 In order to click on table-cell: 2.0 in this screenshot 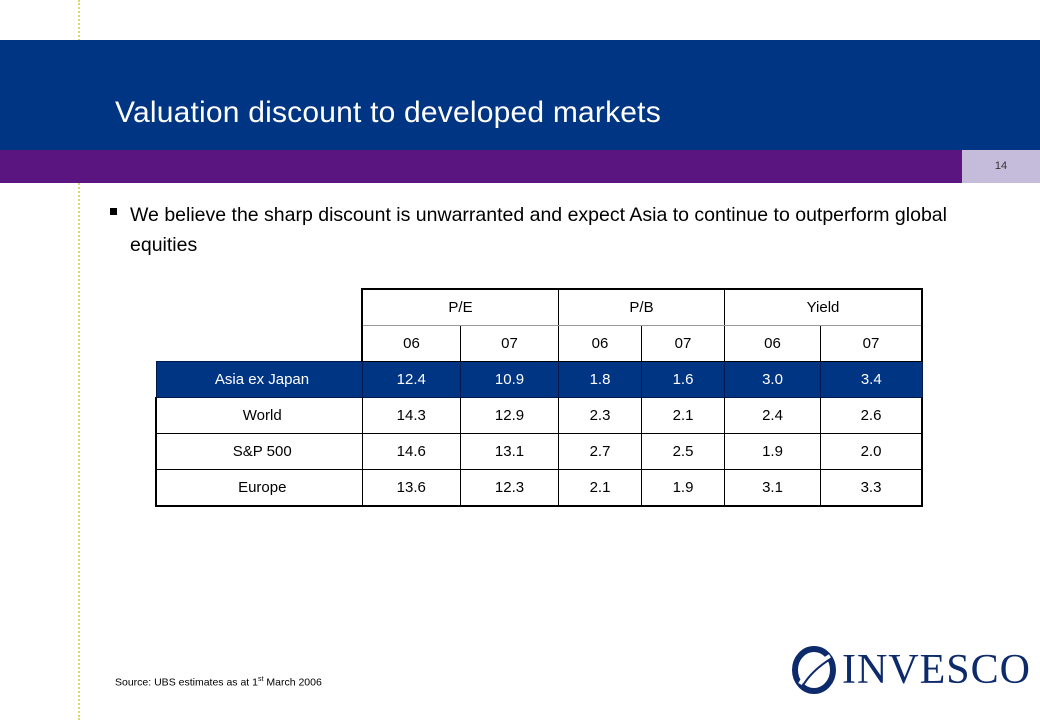, I will do `click(871, 451)`.